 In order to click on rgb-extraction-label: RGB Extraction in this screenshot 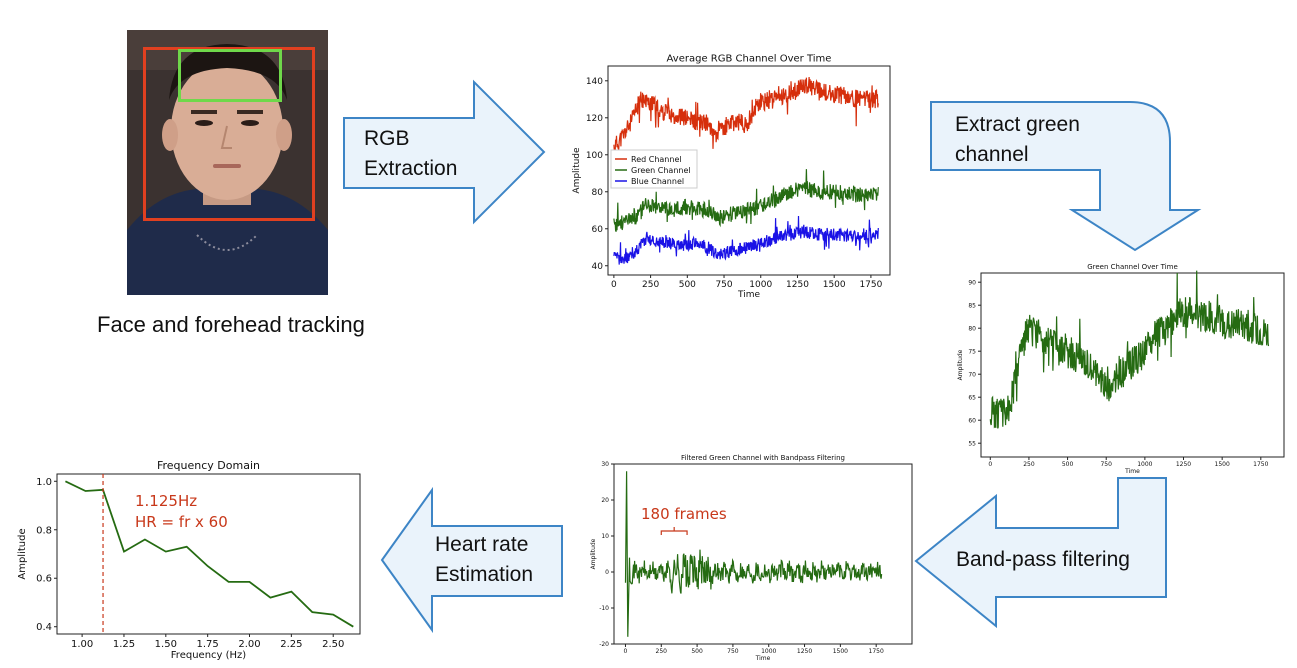, I will do `click(410, 154)`.